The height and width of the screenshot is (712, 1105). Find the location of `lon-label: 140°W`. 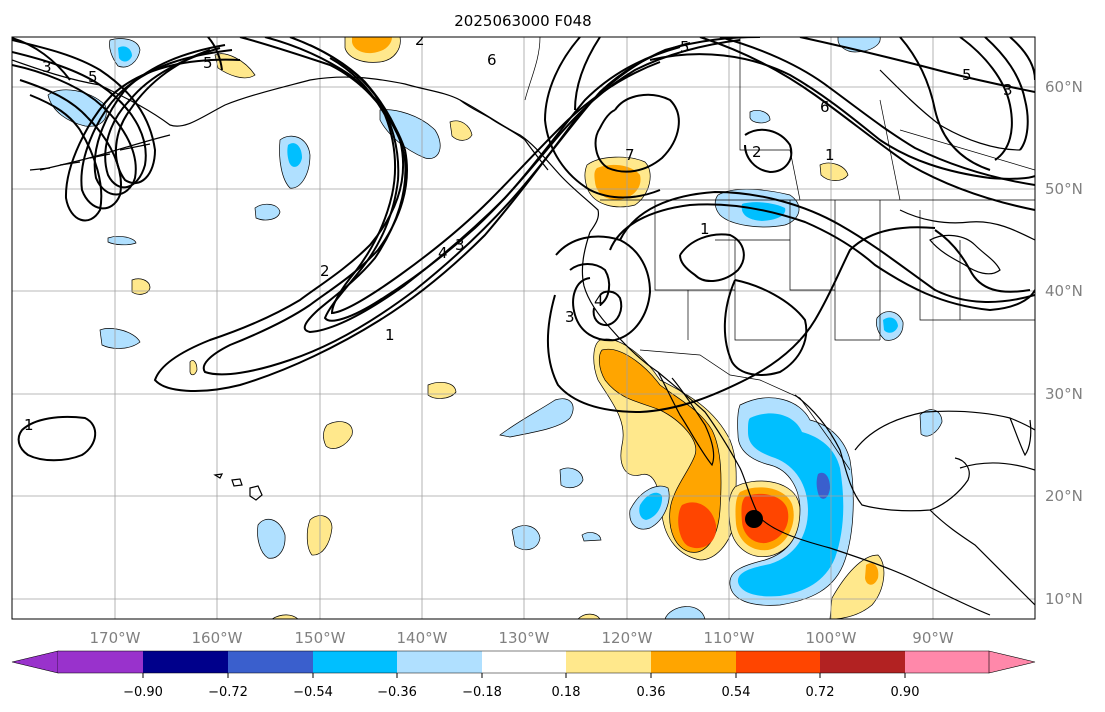

lon-label: 140°W is located at coordinates (422, 638).